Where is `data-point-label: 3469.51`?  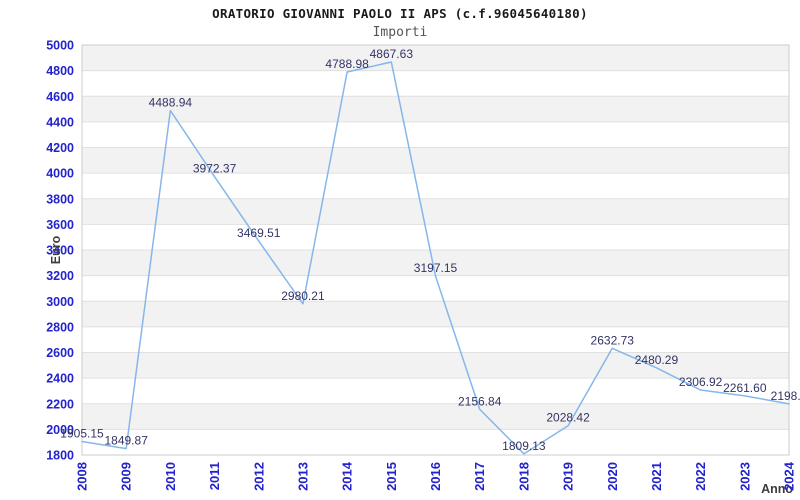
data-point-label: 3469.51 is located at coordinates (259, 233).